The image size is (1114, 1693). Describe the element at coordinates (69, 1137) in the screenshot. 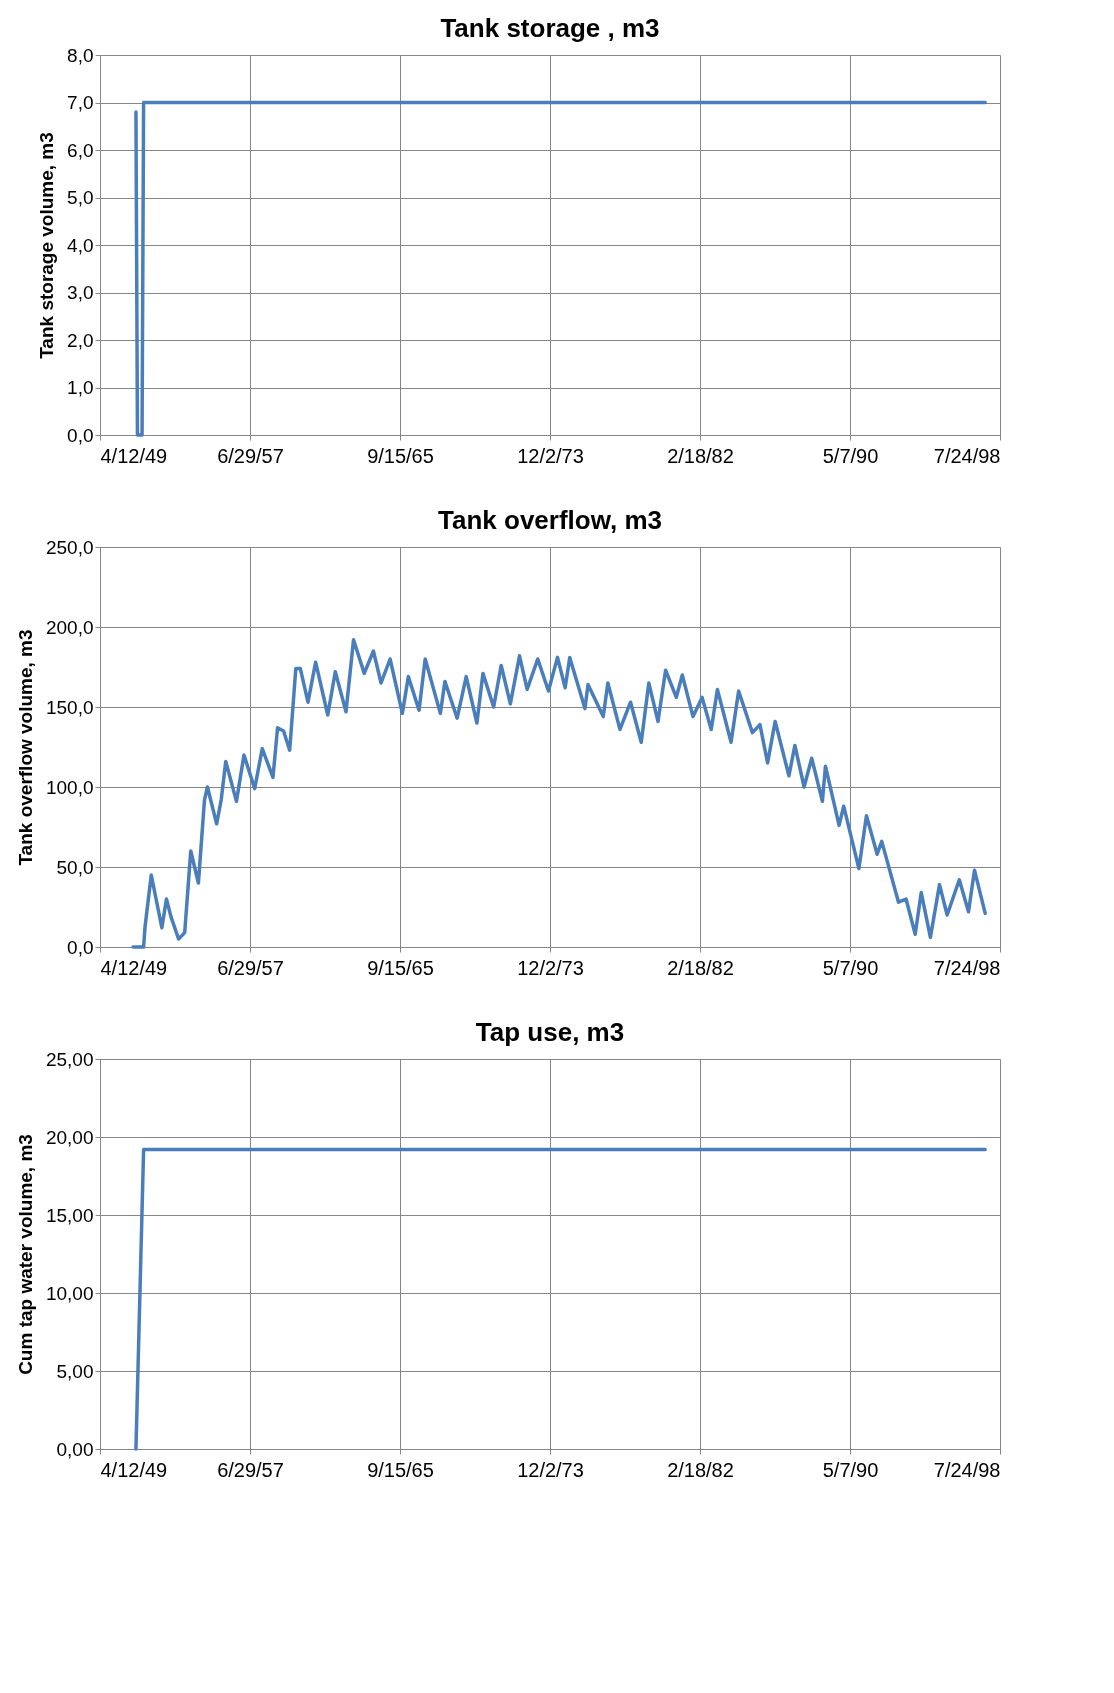

I see `y-tick-label: 20,00` at that location.